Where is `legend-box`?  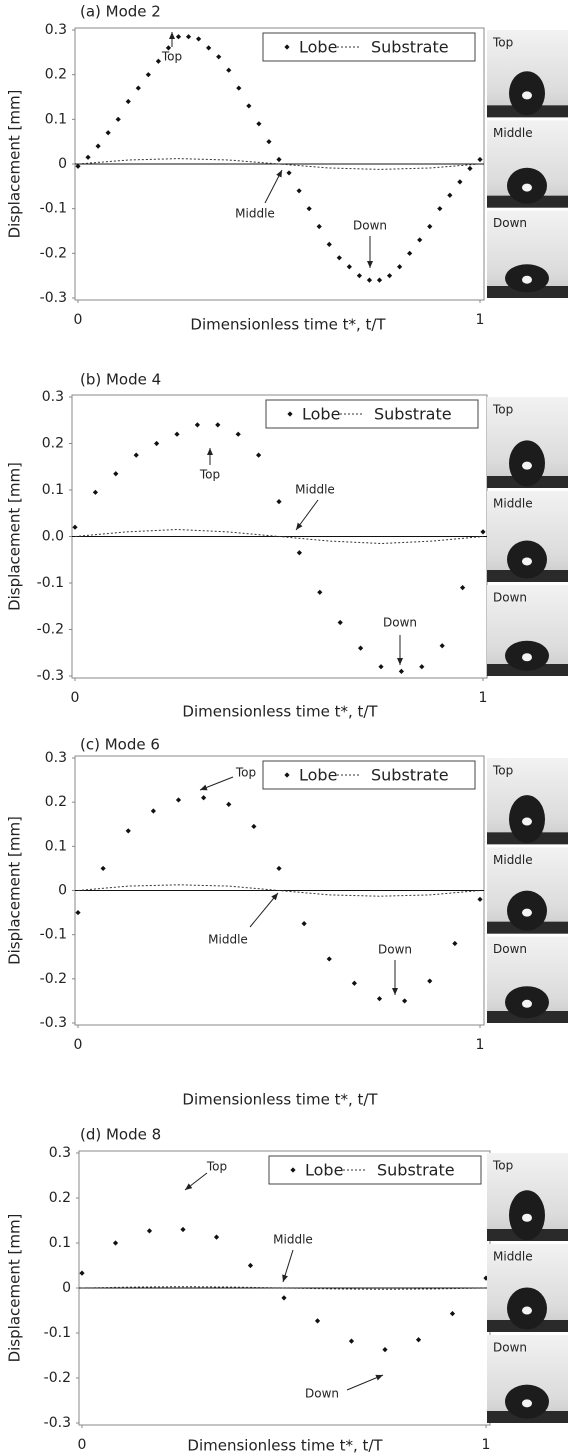 legend-box is located at coordinates (372, 414).